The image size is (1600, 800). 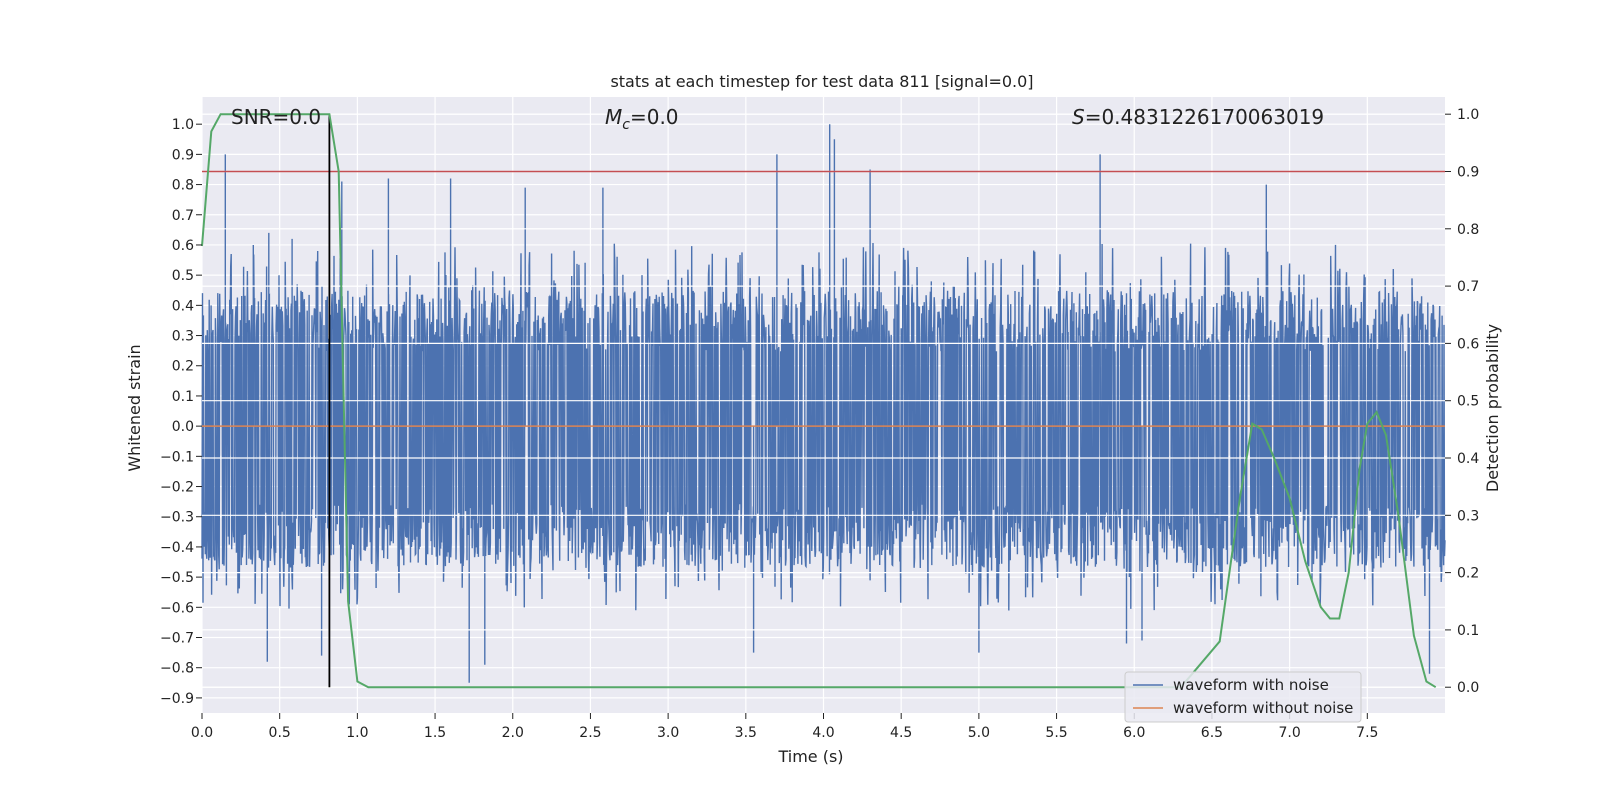 What do you see at coordinates (183, 246) in the screenshot?
I see `y-tick-label: 0.6` at bounding box center [183, 246].